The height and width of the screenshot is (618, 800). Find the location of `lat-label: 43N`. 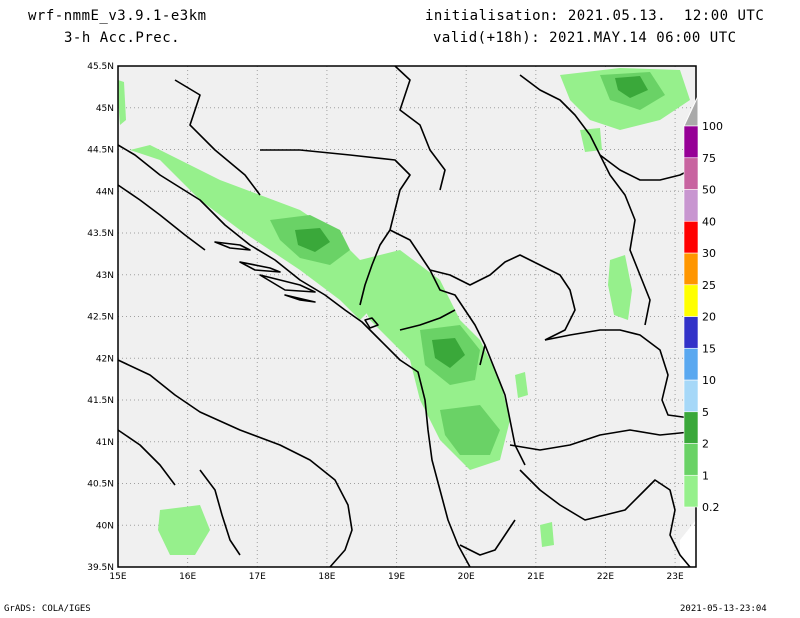

lat-label: 43N is located at coordinates (105, 276).